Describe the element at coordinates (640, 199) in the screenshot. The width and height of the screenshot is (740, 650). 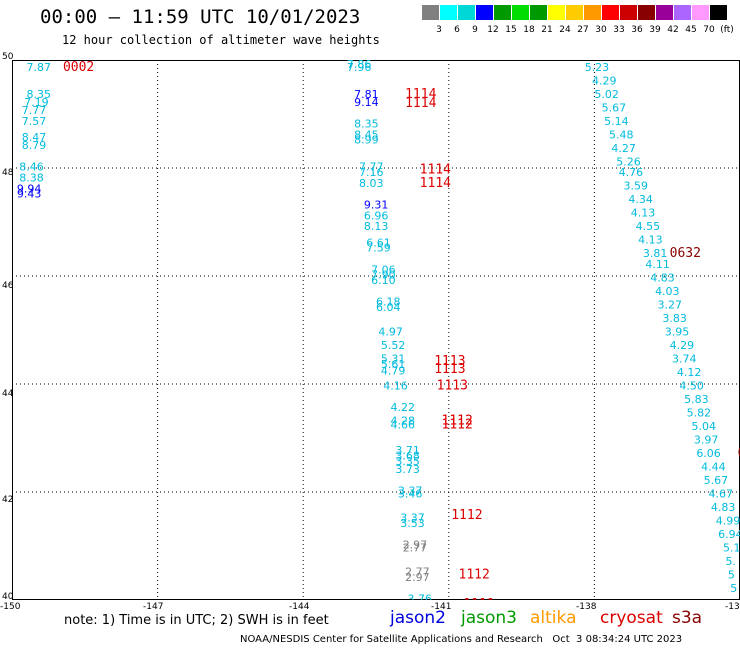
I see `swh-value: 4.34` at that location.